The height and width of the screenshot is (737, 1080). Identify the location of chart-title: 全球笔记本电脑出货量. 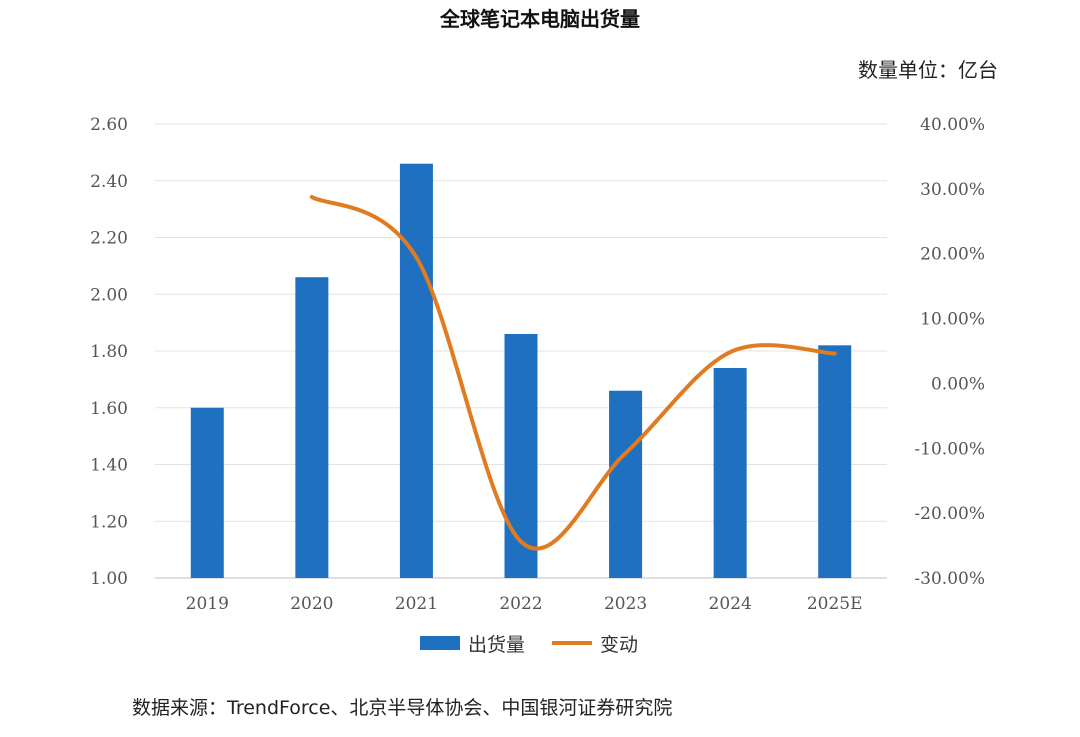
(539, 19).